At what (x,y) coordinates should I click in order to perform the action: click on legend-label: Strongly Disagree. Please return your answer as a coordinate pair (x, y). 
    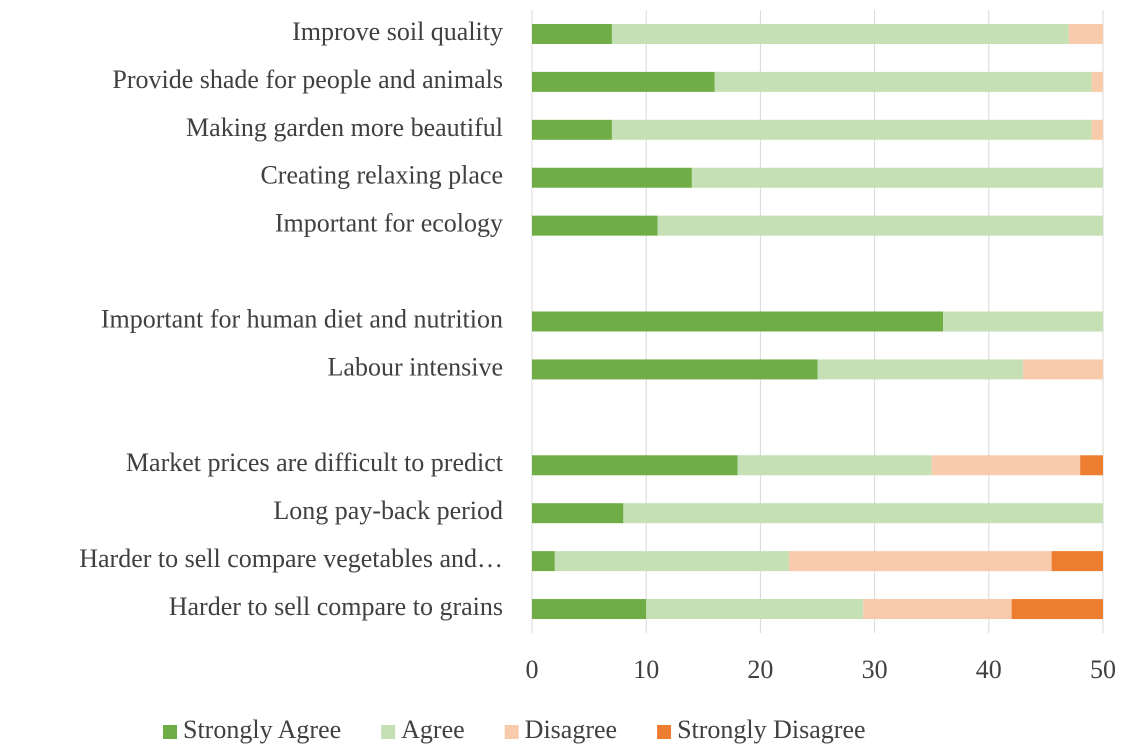
    Looking at the image, I should click on (771, 729).